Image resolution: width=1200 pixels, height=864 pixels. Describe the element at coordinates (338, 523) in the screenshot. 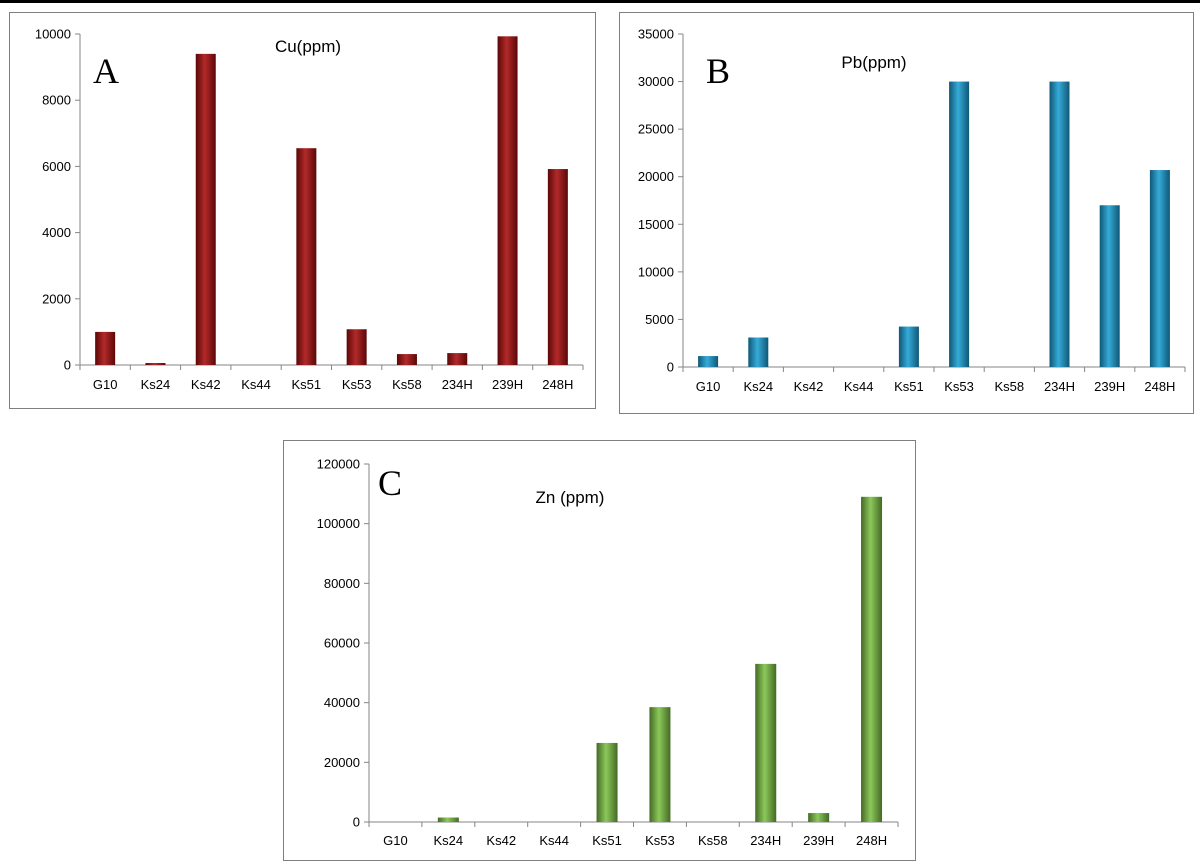

I see `y-tick-label: 100000` at that location.